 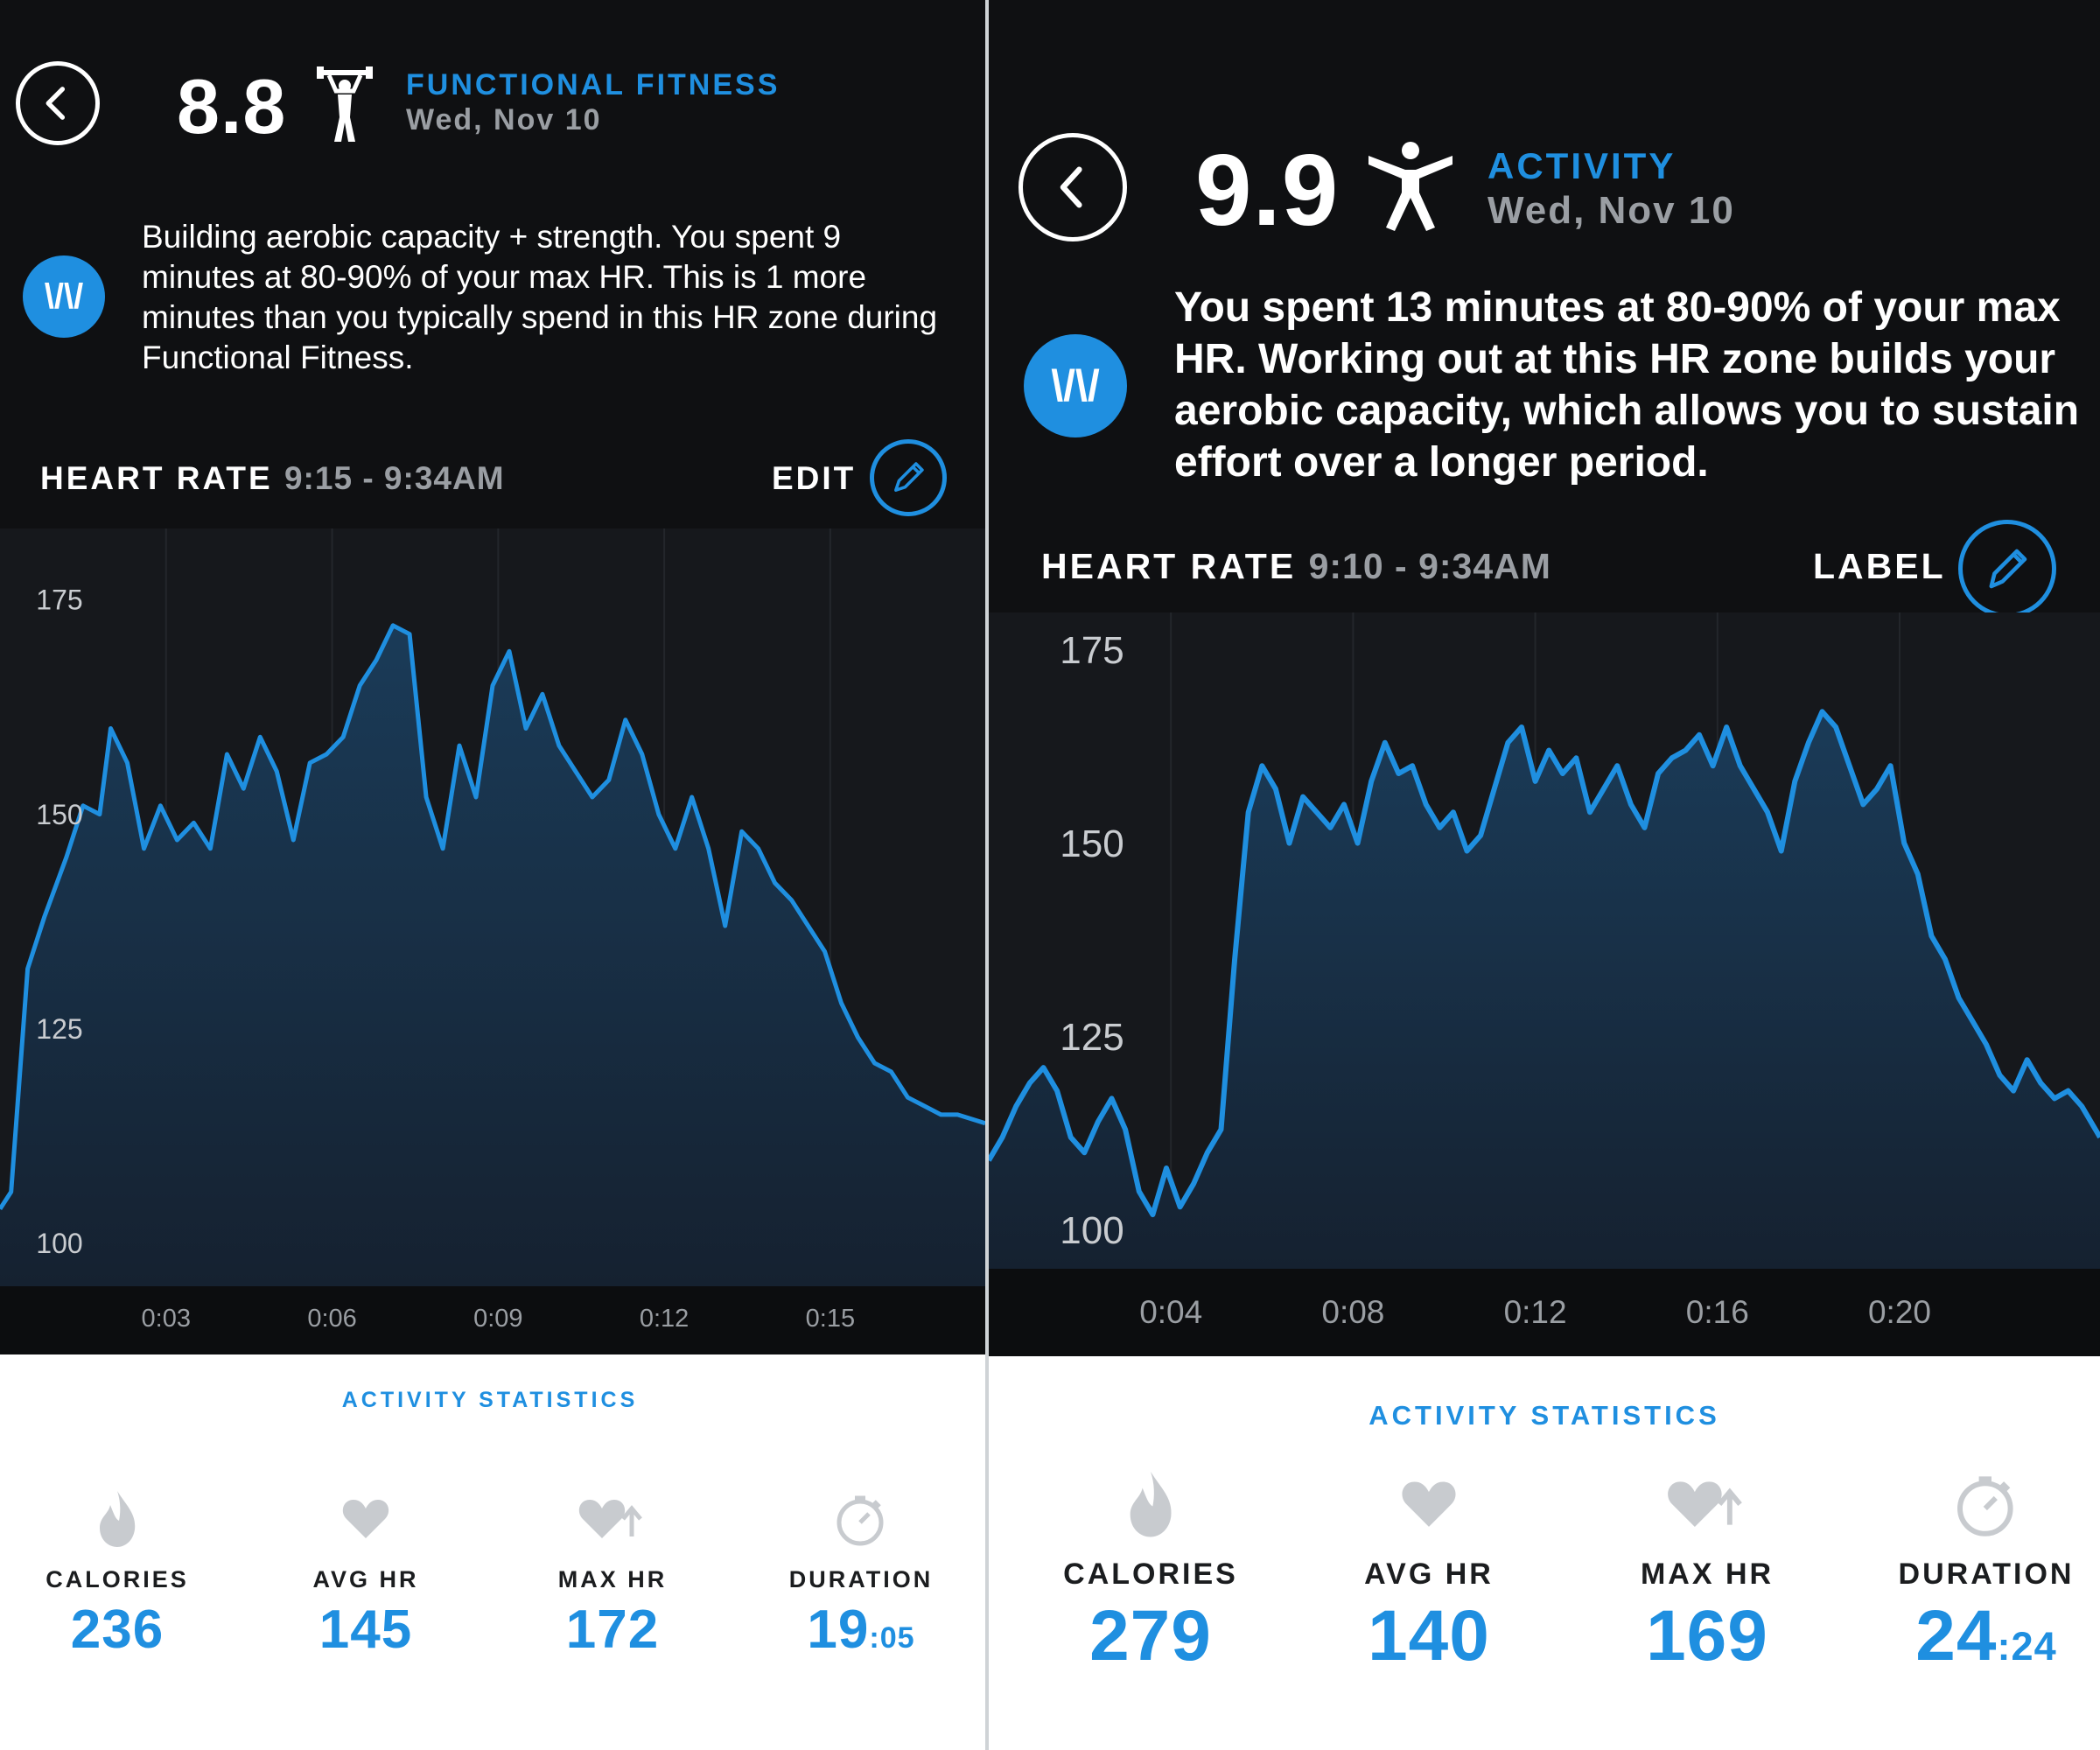 I want to click on activity-score: 8.8, so click(x=232, y=106).